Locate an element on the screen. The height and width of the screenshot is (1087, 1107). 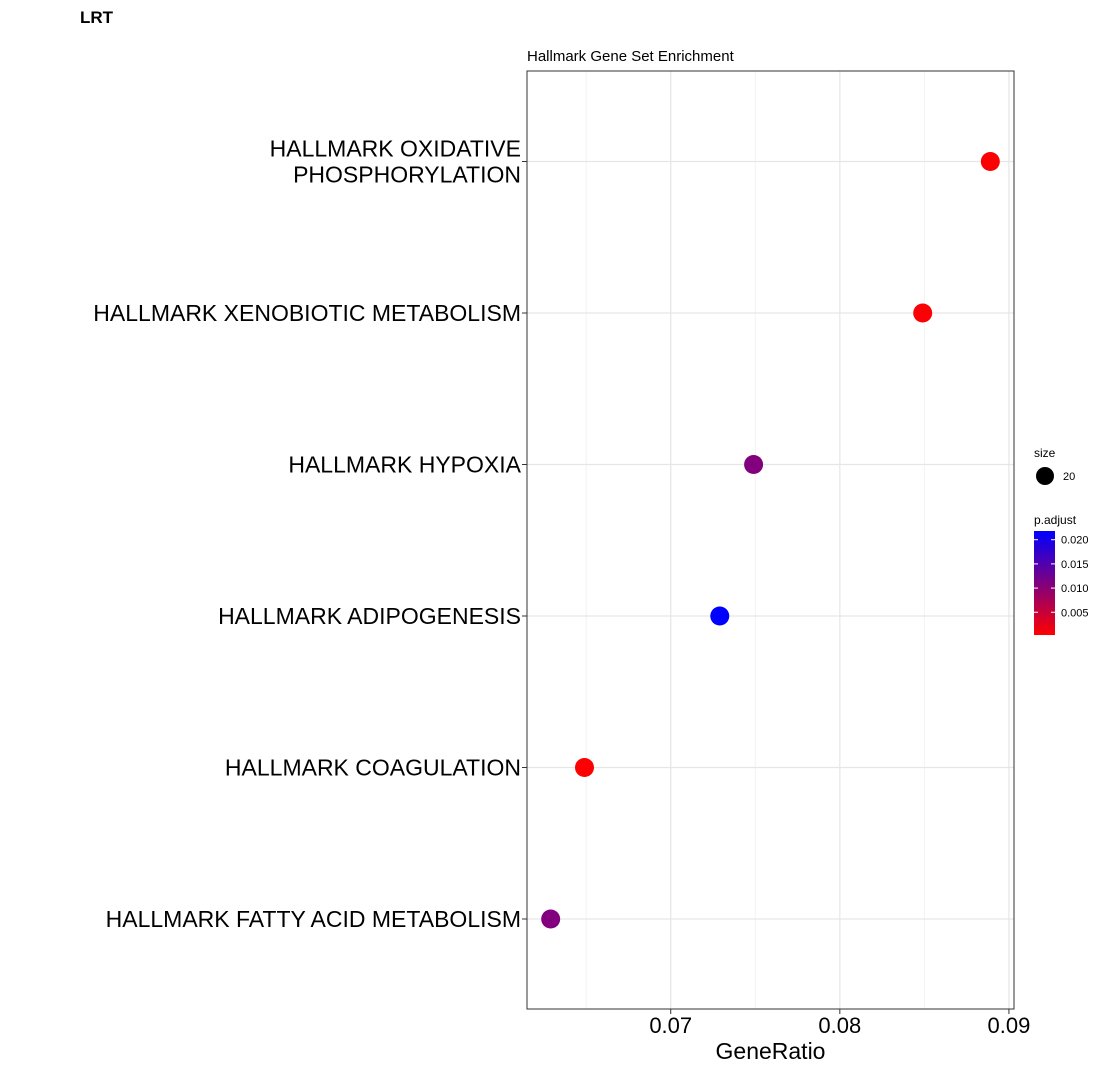
color-bar is located at coordinates (1044, 583).